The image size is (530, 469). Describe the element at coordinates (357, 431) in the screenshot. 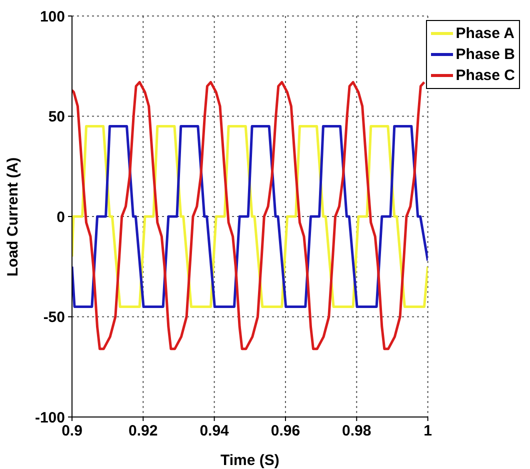

I see `x-tick-label: 0.98` at that location.